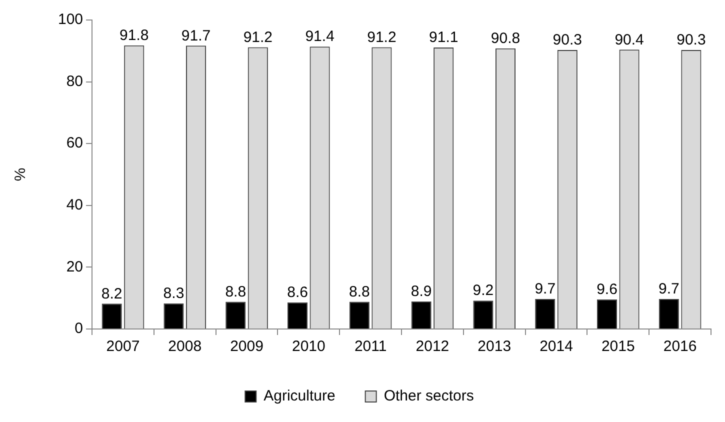 Image resolution: width=725 pixels, height=422 pixels. What do you see at coordinates (185, 347) in the screenshot?
I see `x-tick-label: 2008` at bounding box center [185, 347].